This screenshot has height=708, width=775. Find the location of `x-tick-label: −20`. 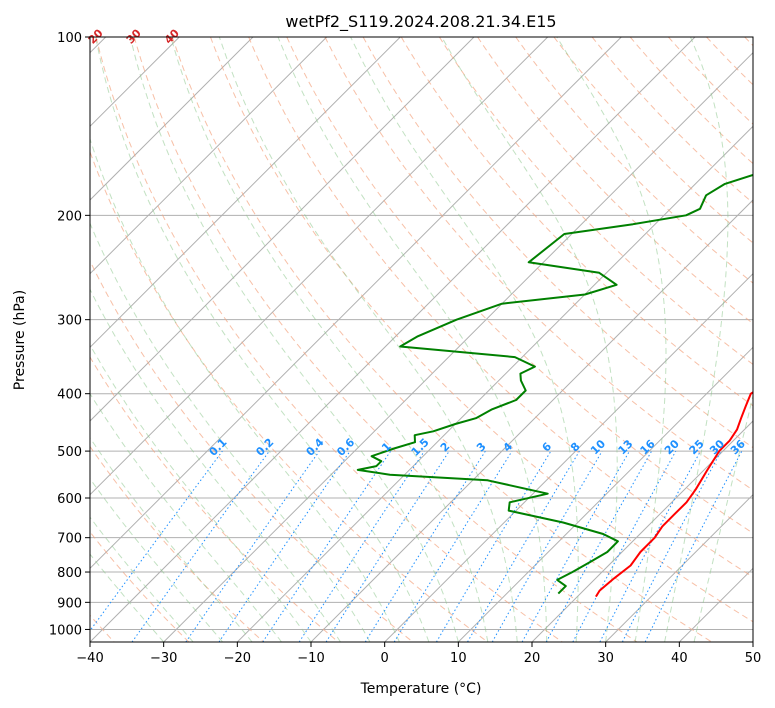

x-tick-label: −20 is located at coordinates (237, 658).